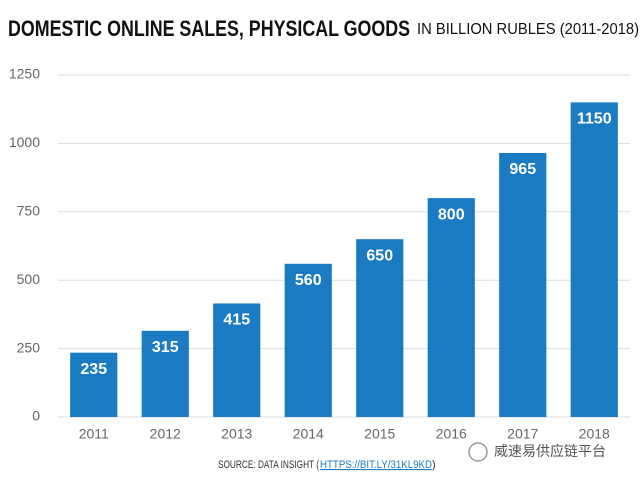  Describe the element at coordinates (36, 416) in the screenshot. I see `y-tick-label: 0` at that location.